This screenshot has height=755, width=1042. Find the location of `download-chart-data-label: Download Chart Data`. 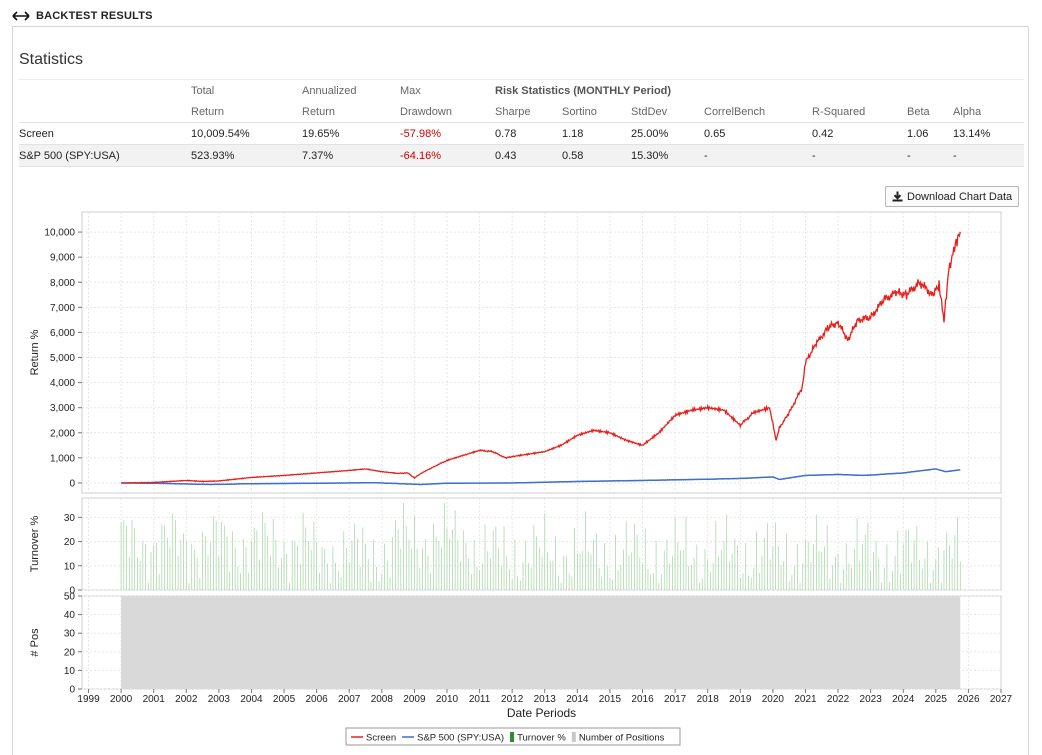

download-chart-data-label: Download Chart Data is located at coordinates (960, 196).